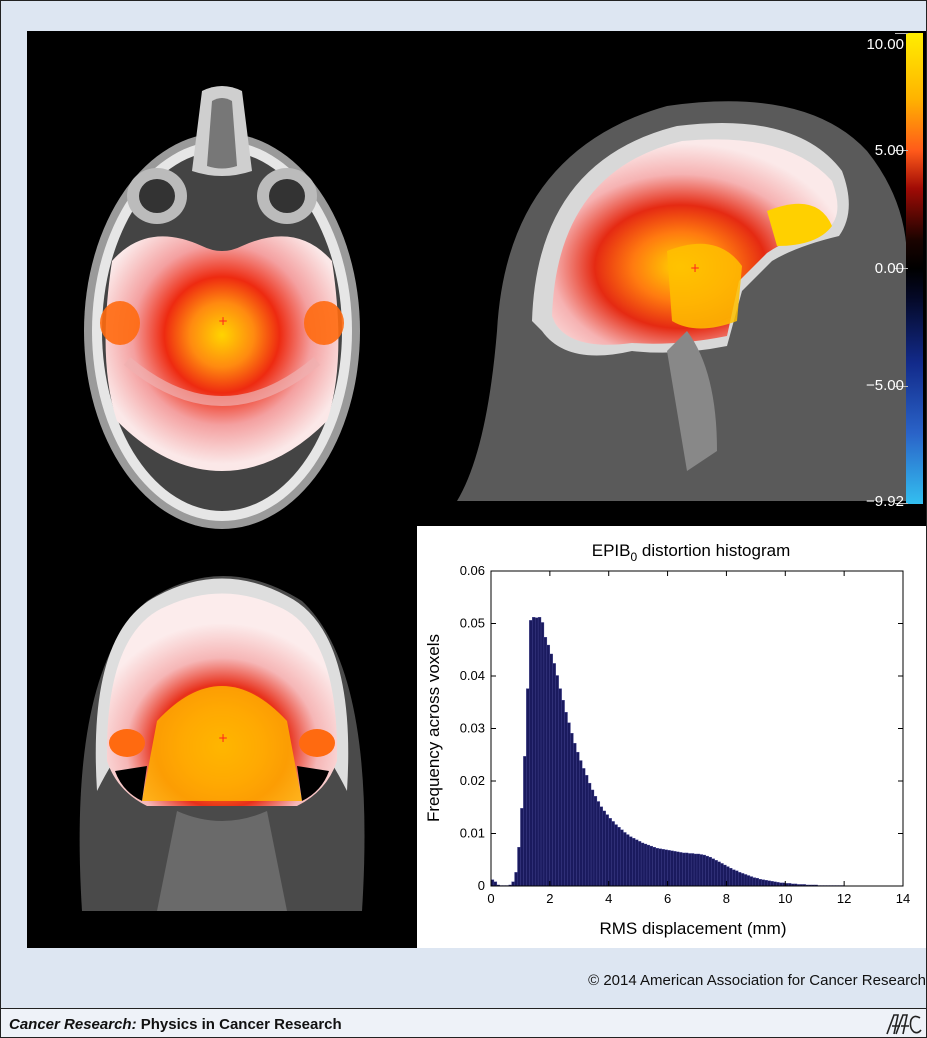 The height and width of the screenshot is (1038, 927). What do you see at coordinates (889, 268) in the screenshot?
I see `colorbar-label-0: 0.00` at bounding box center [889, 268].